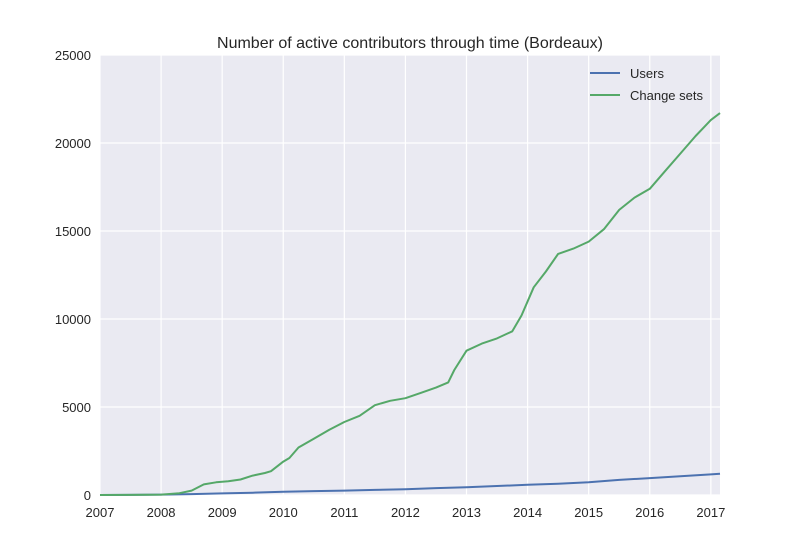  Describe the element at coordinates (649, 512) in the screenshot. I see `x-tick-label: 2016` at that location.